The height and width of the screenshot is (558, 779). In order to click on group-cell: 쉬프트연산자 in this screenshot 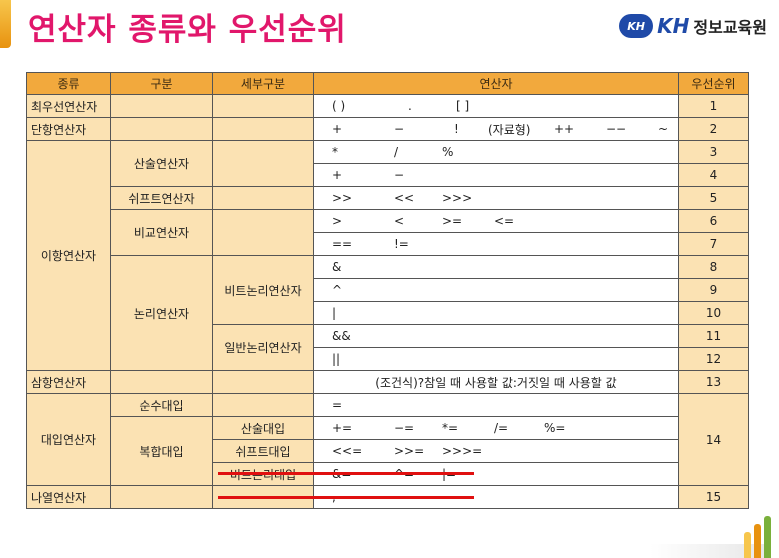, I will do `click(161, 198)`.